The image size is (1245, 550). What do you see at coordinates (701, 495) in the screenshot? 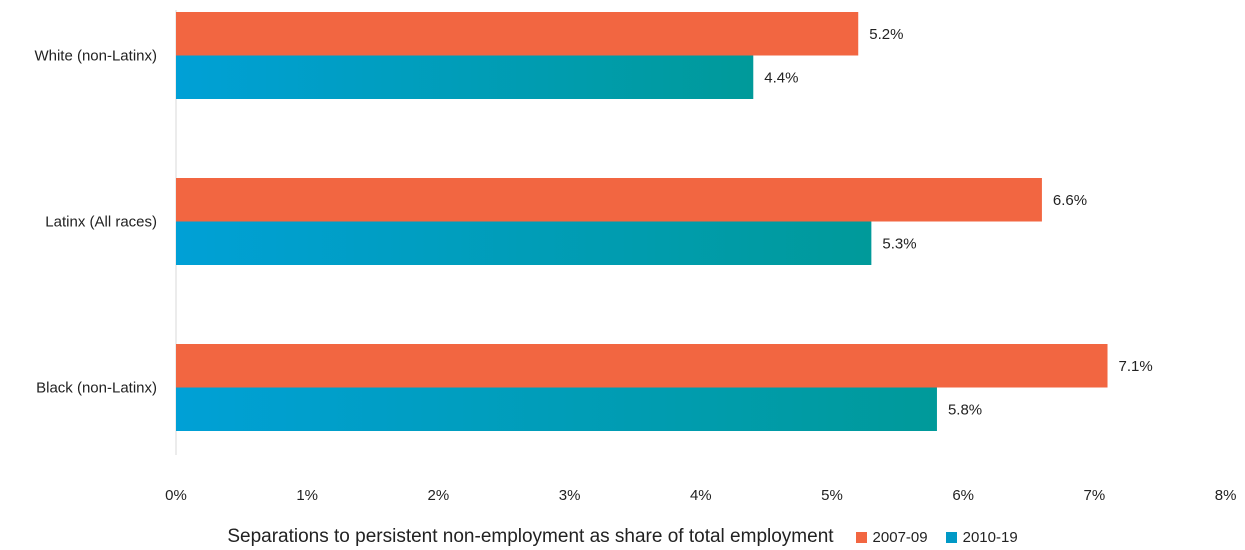
I see `x-tick-label: 4%` at bounding box center [701, 495].